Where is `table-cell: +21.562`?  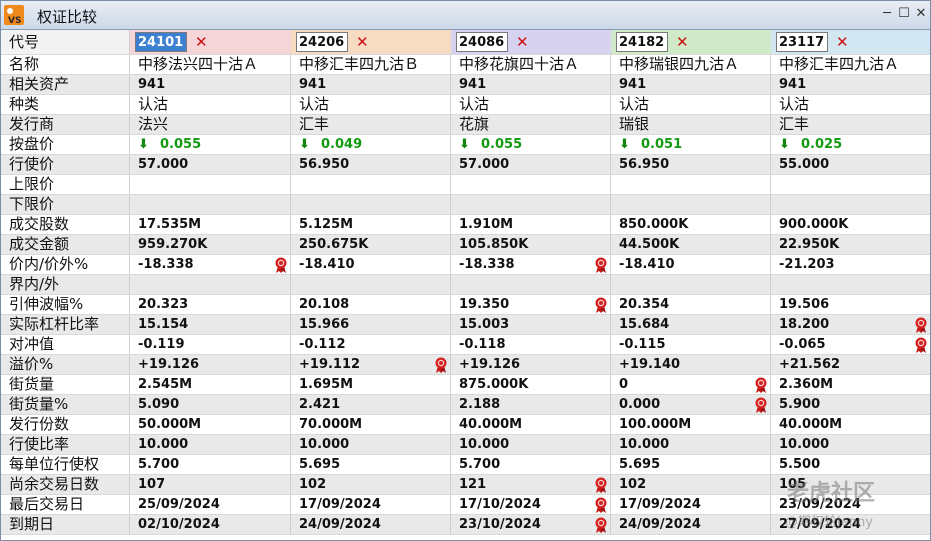 table-cell: +21.562 is located at coordinates (850, 364).